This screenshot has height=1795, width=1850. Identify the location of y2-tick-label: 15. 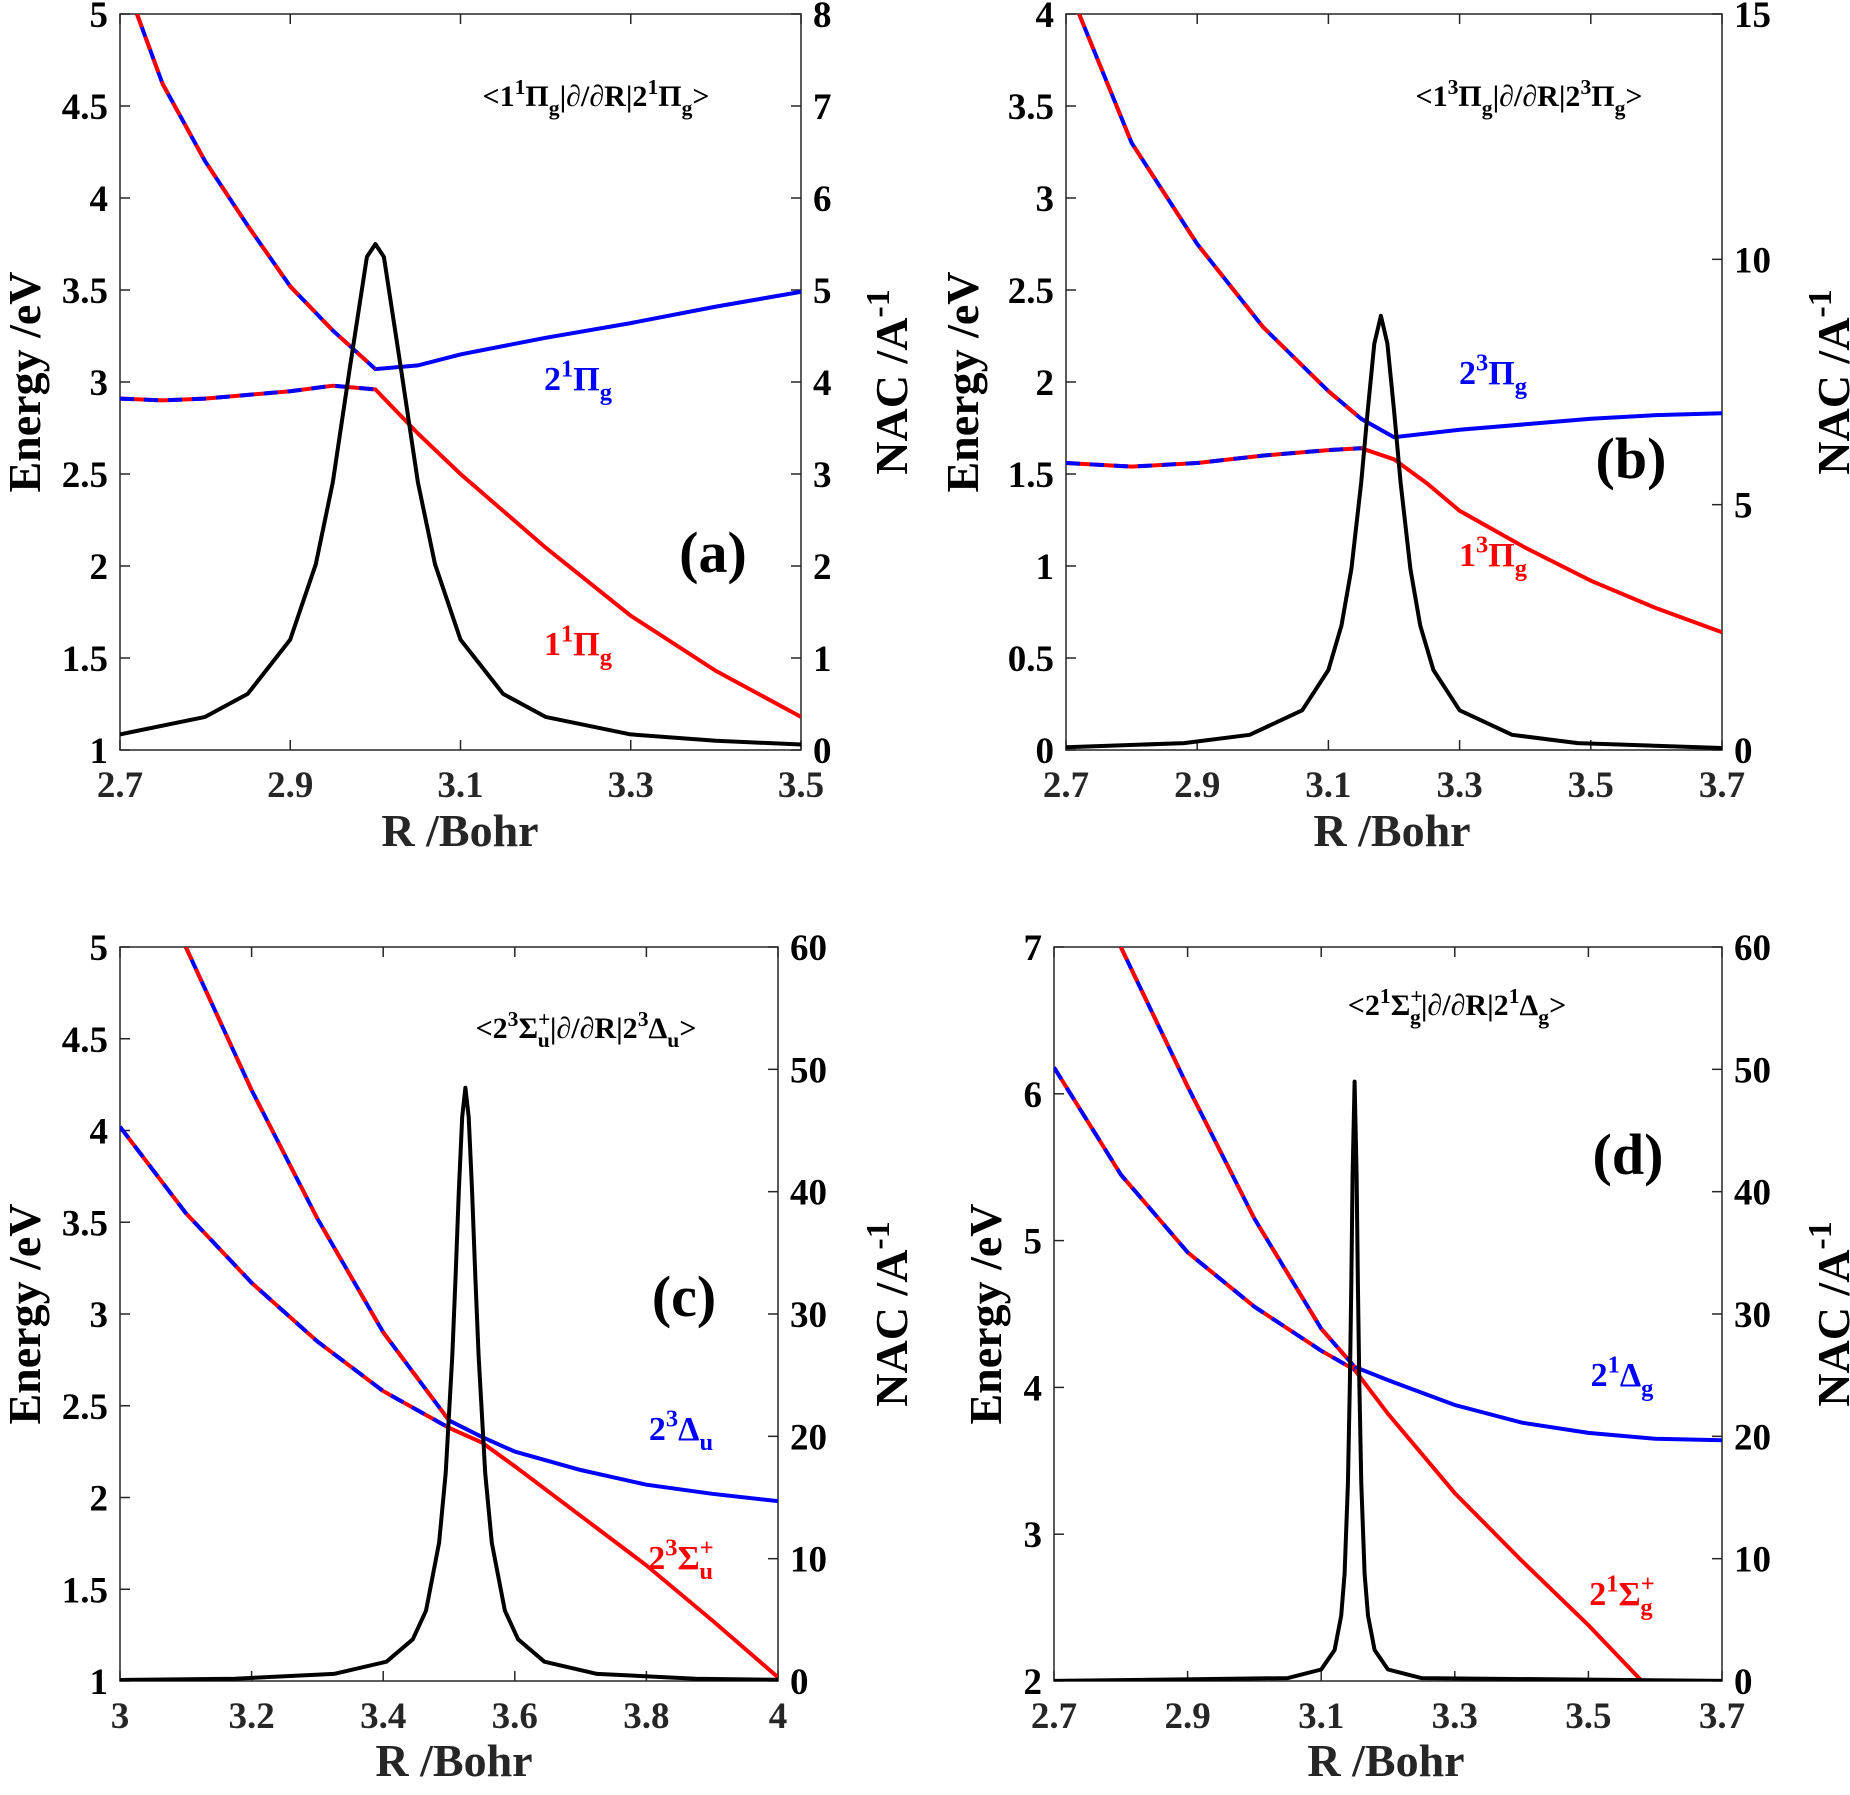
(1752, 18).